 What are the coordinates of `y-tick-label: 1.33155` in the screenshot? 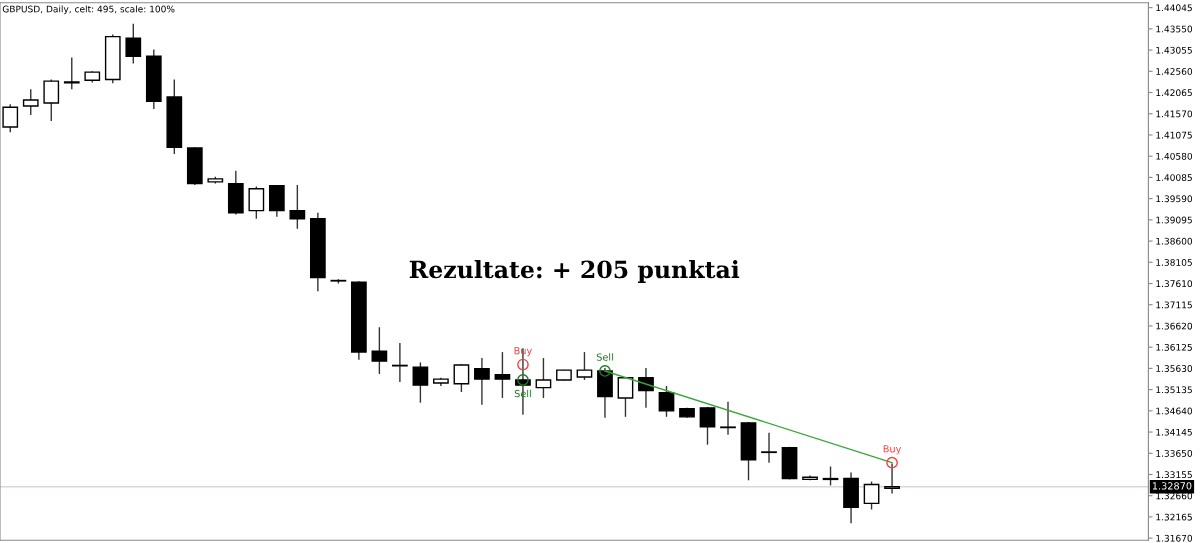 It's located at (1174, 475).